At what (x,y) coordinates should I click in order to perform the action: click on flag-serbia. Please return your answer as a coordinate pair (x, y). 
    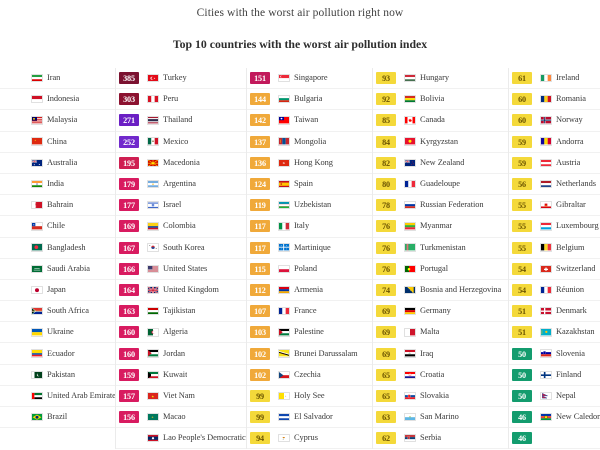
    Looking at the image, I should click on (409, 438).